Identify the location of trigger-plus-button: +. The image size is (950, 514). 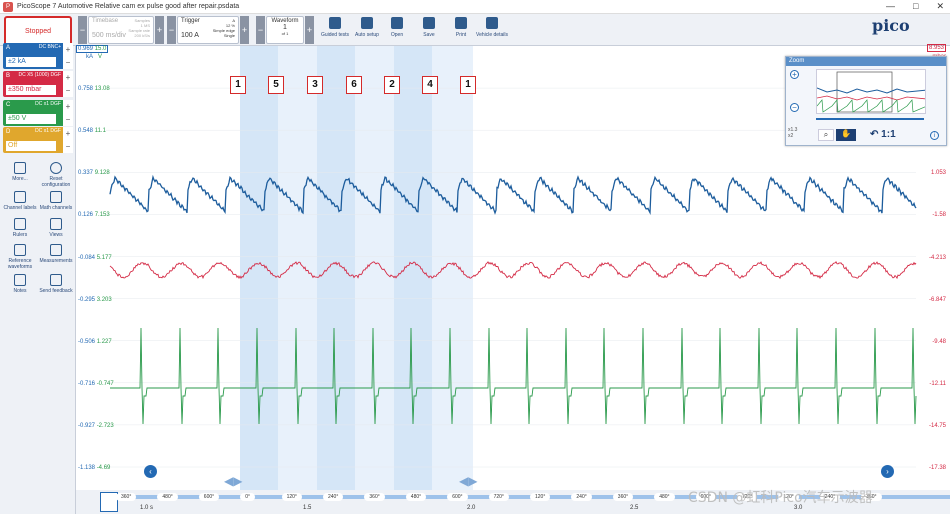
(244, 30).